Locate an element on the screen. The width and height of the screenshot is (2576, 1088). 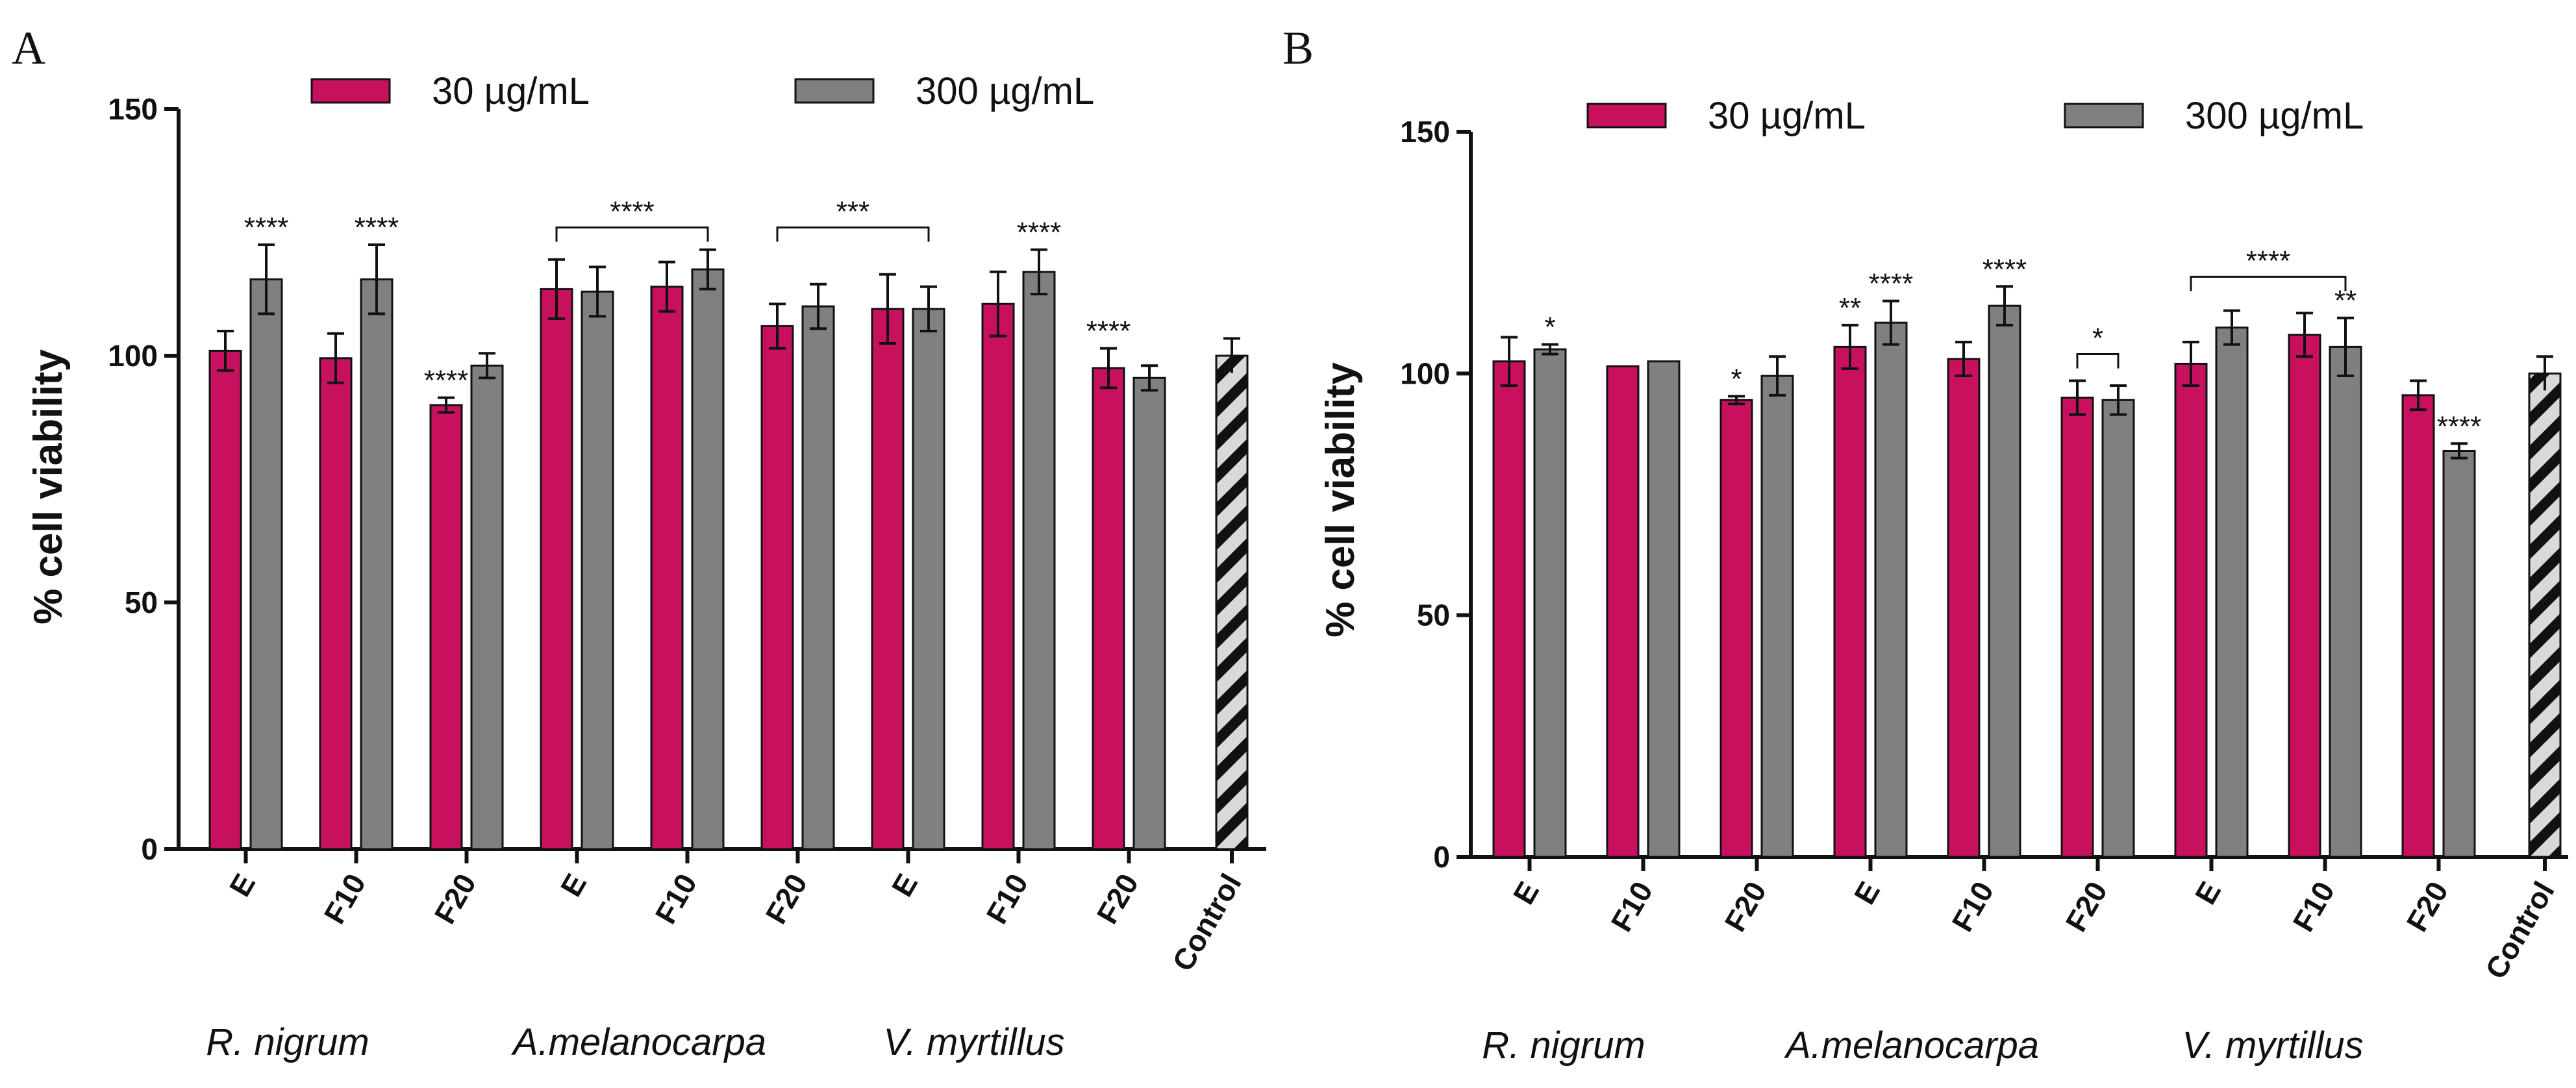
panel-a-control-bar is located at coordinates (1232, 602).